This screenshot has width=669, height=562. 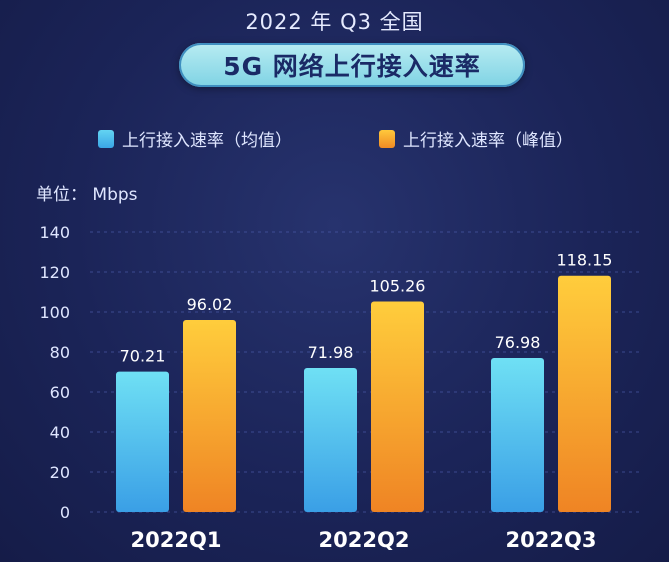 What do you see at coordinates (87, 195) in the screenshot?
I see `unit-label: 单位： Mbps` at bounding box center [87, 195].